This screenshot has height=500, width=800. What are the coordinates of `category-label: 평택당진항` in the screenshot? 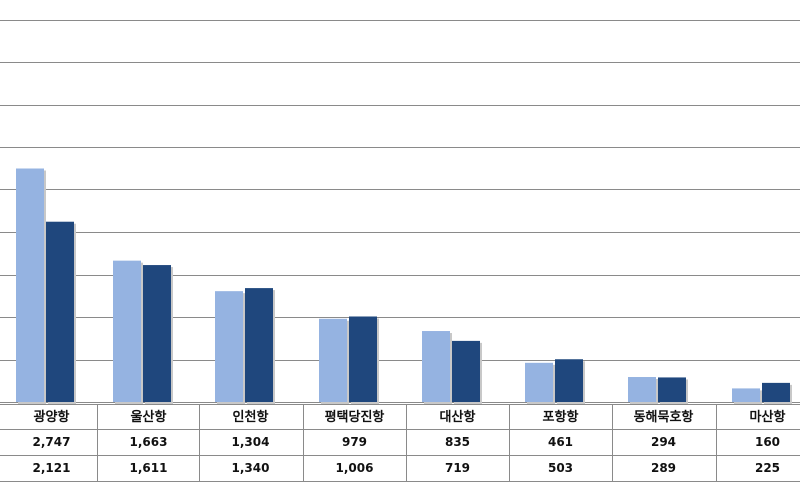 It's located at (355, 417).